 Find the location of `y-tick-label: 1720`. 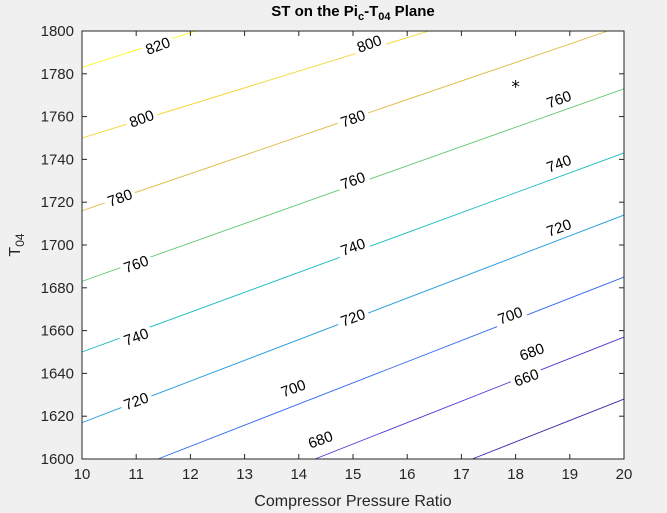

y-tick-label: 1720 is located at coordinates (57, 202).